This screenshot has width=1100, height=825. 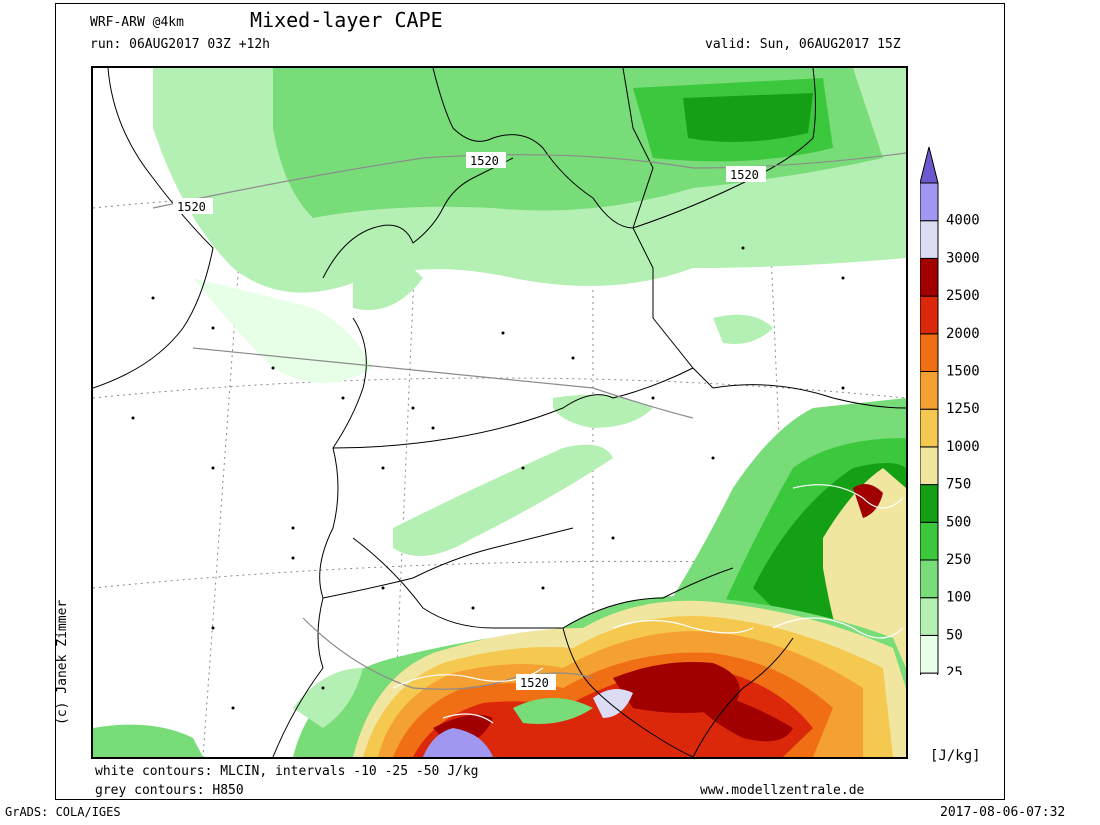 I want to click on legend-label-2000: 2000, so click(x=963, y=334).